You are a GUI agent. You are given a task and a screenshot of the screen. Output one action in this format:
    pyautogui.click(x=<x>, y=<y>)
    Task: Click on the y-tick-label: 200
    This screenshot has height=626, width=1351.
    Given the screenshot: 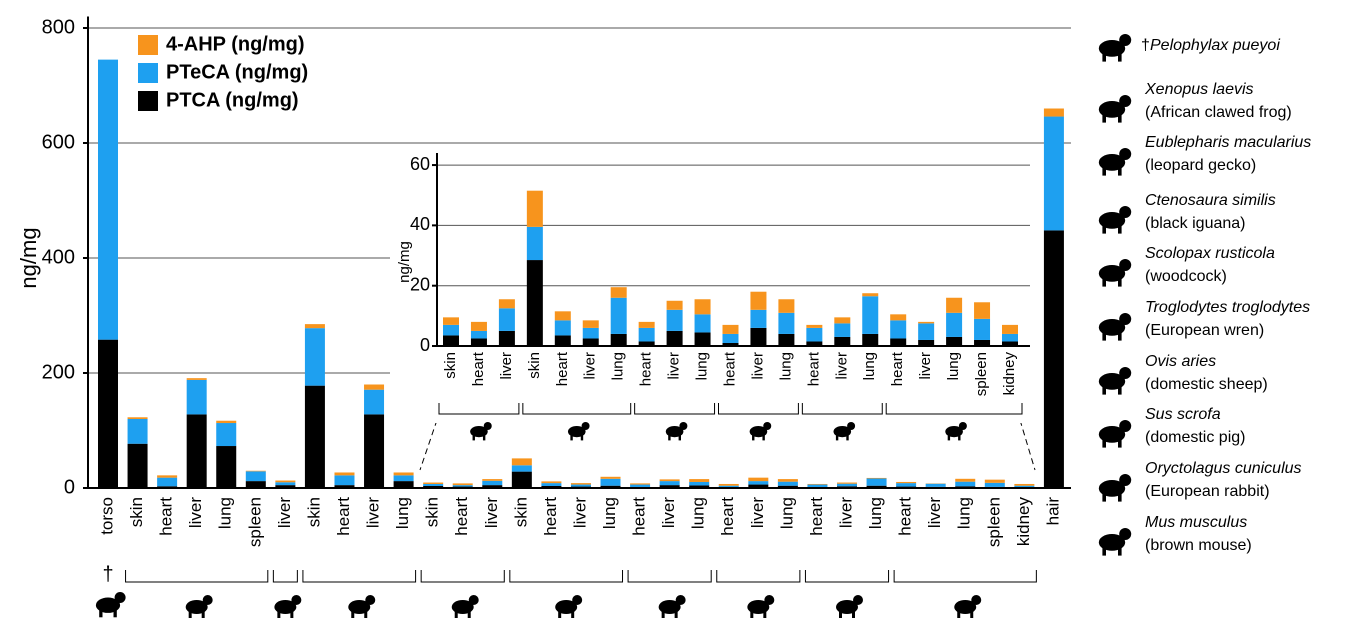 What is the action you would take?
    pyautogui.click(x=58, y=372)
    